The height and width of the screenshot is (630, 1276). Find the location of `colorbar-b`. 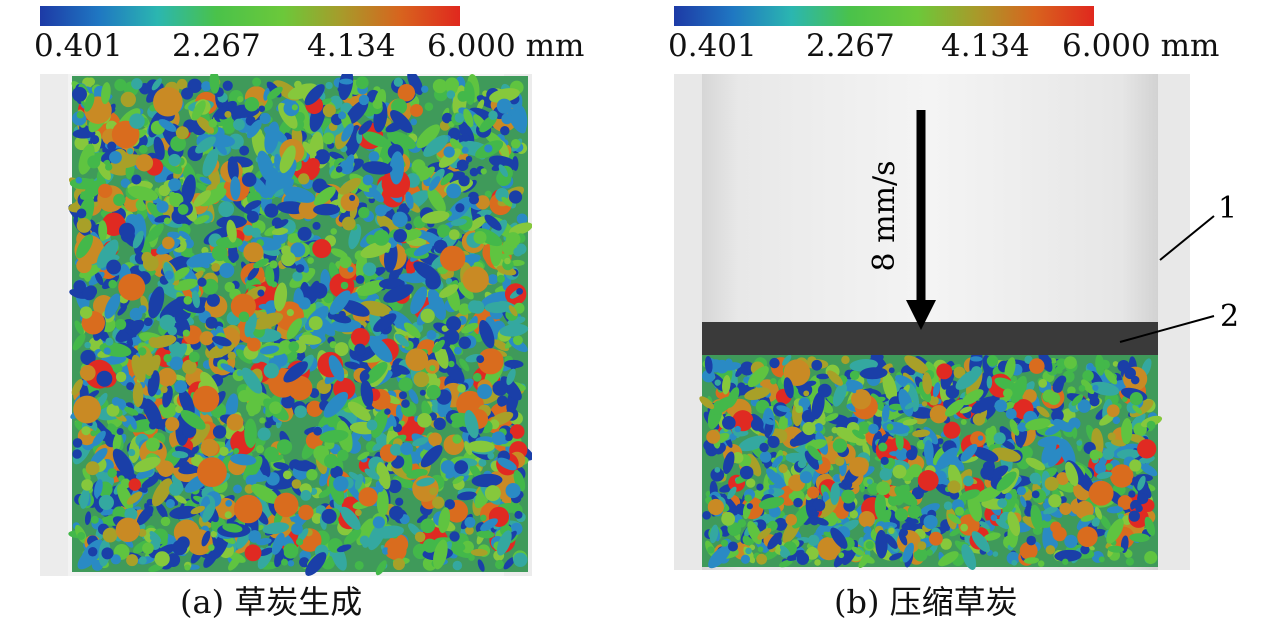

colorbar-b is located at coordinates (884, 16).